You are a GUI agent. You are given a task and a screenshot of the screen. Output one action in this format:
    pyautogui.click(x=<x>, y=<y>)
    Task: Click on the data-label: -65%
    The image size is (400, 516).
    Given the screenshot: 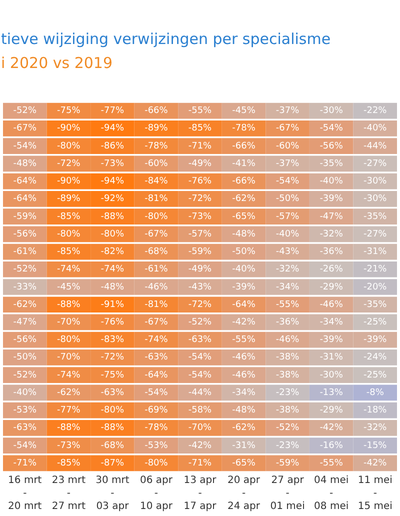 What is the action you would take?
    pyautogui.click(x=244, y=217)
    